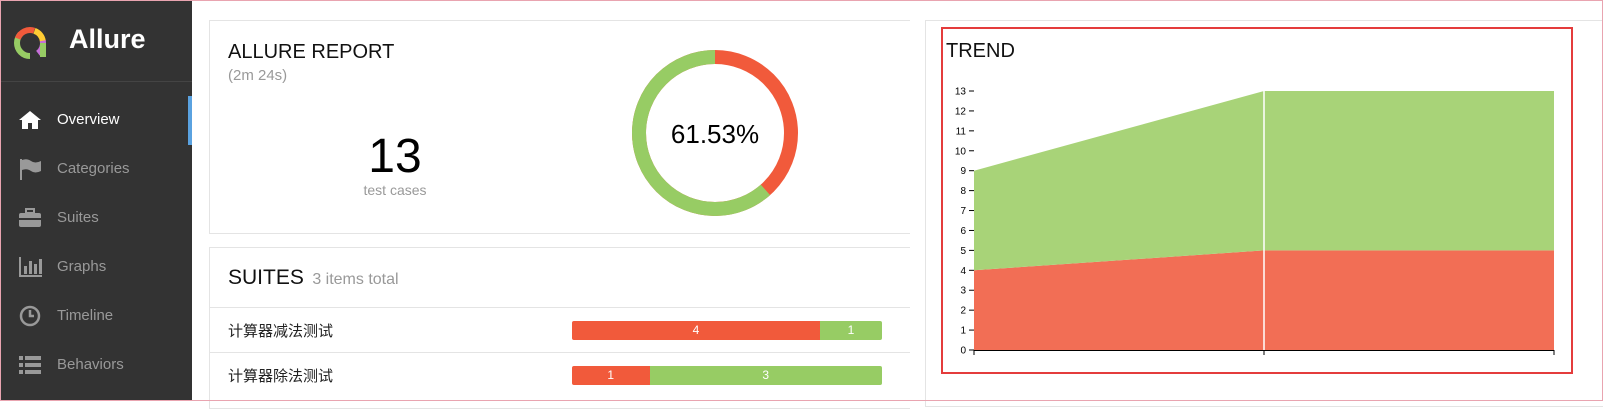 The width and height of the screenshot is (1603, 409). What do you see at coordinates (90, 364) in the screenshot?
I see `sidebar-item-label: Behaviors` at bounding box center [90, 364].